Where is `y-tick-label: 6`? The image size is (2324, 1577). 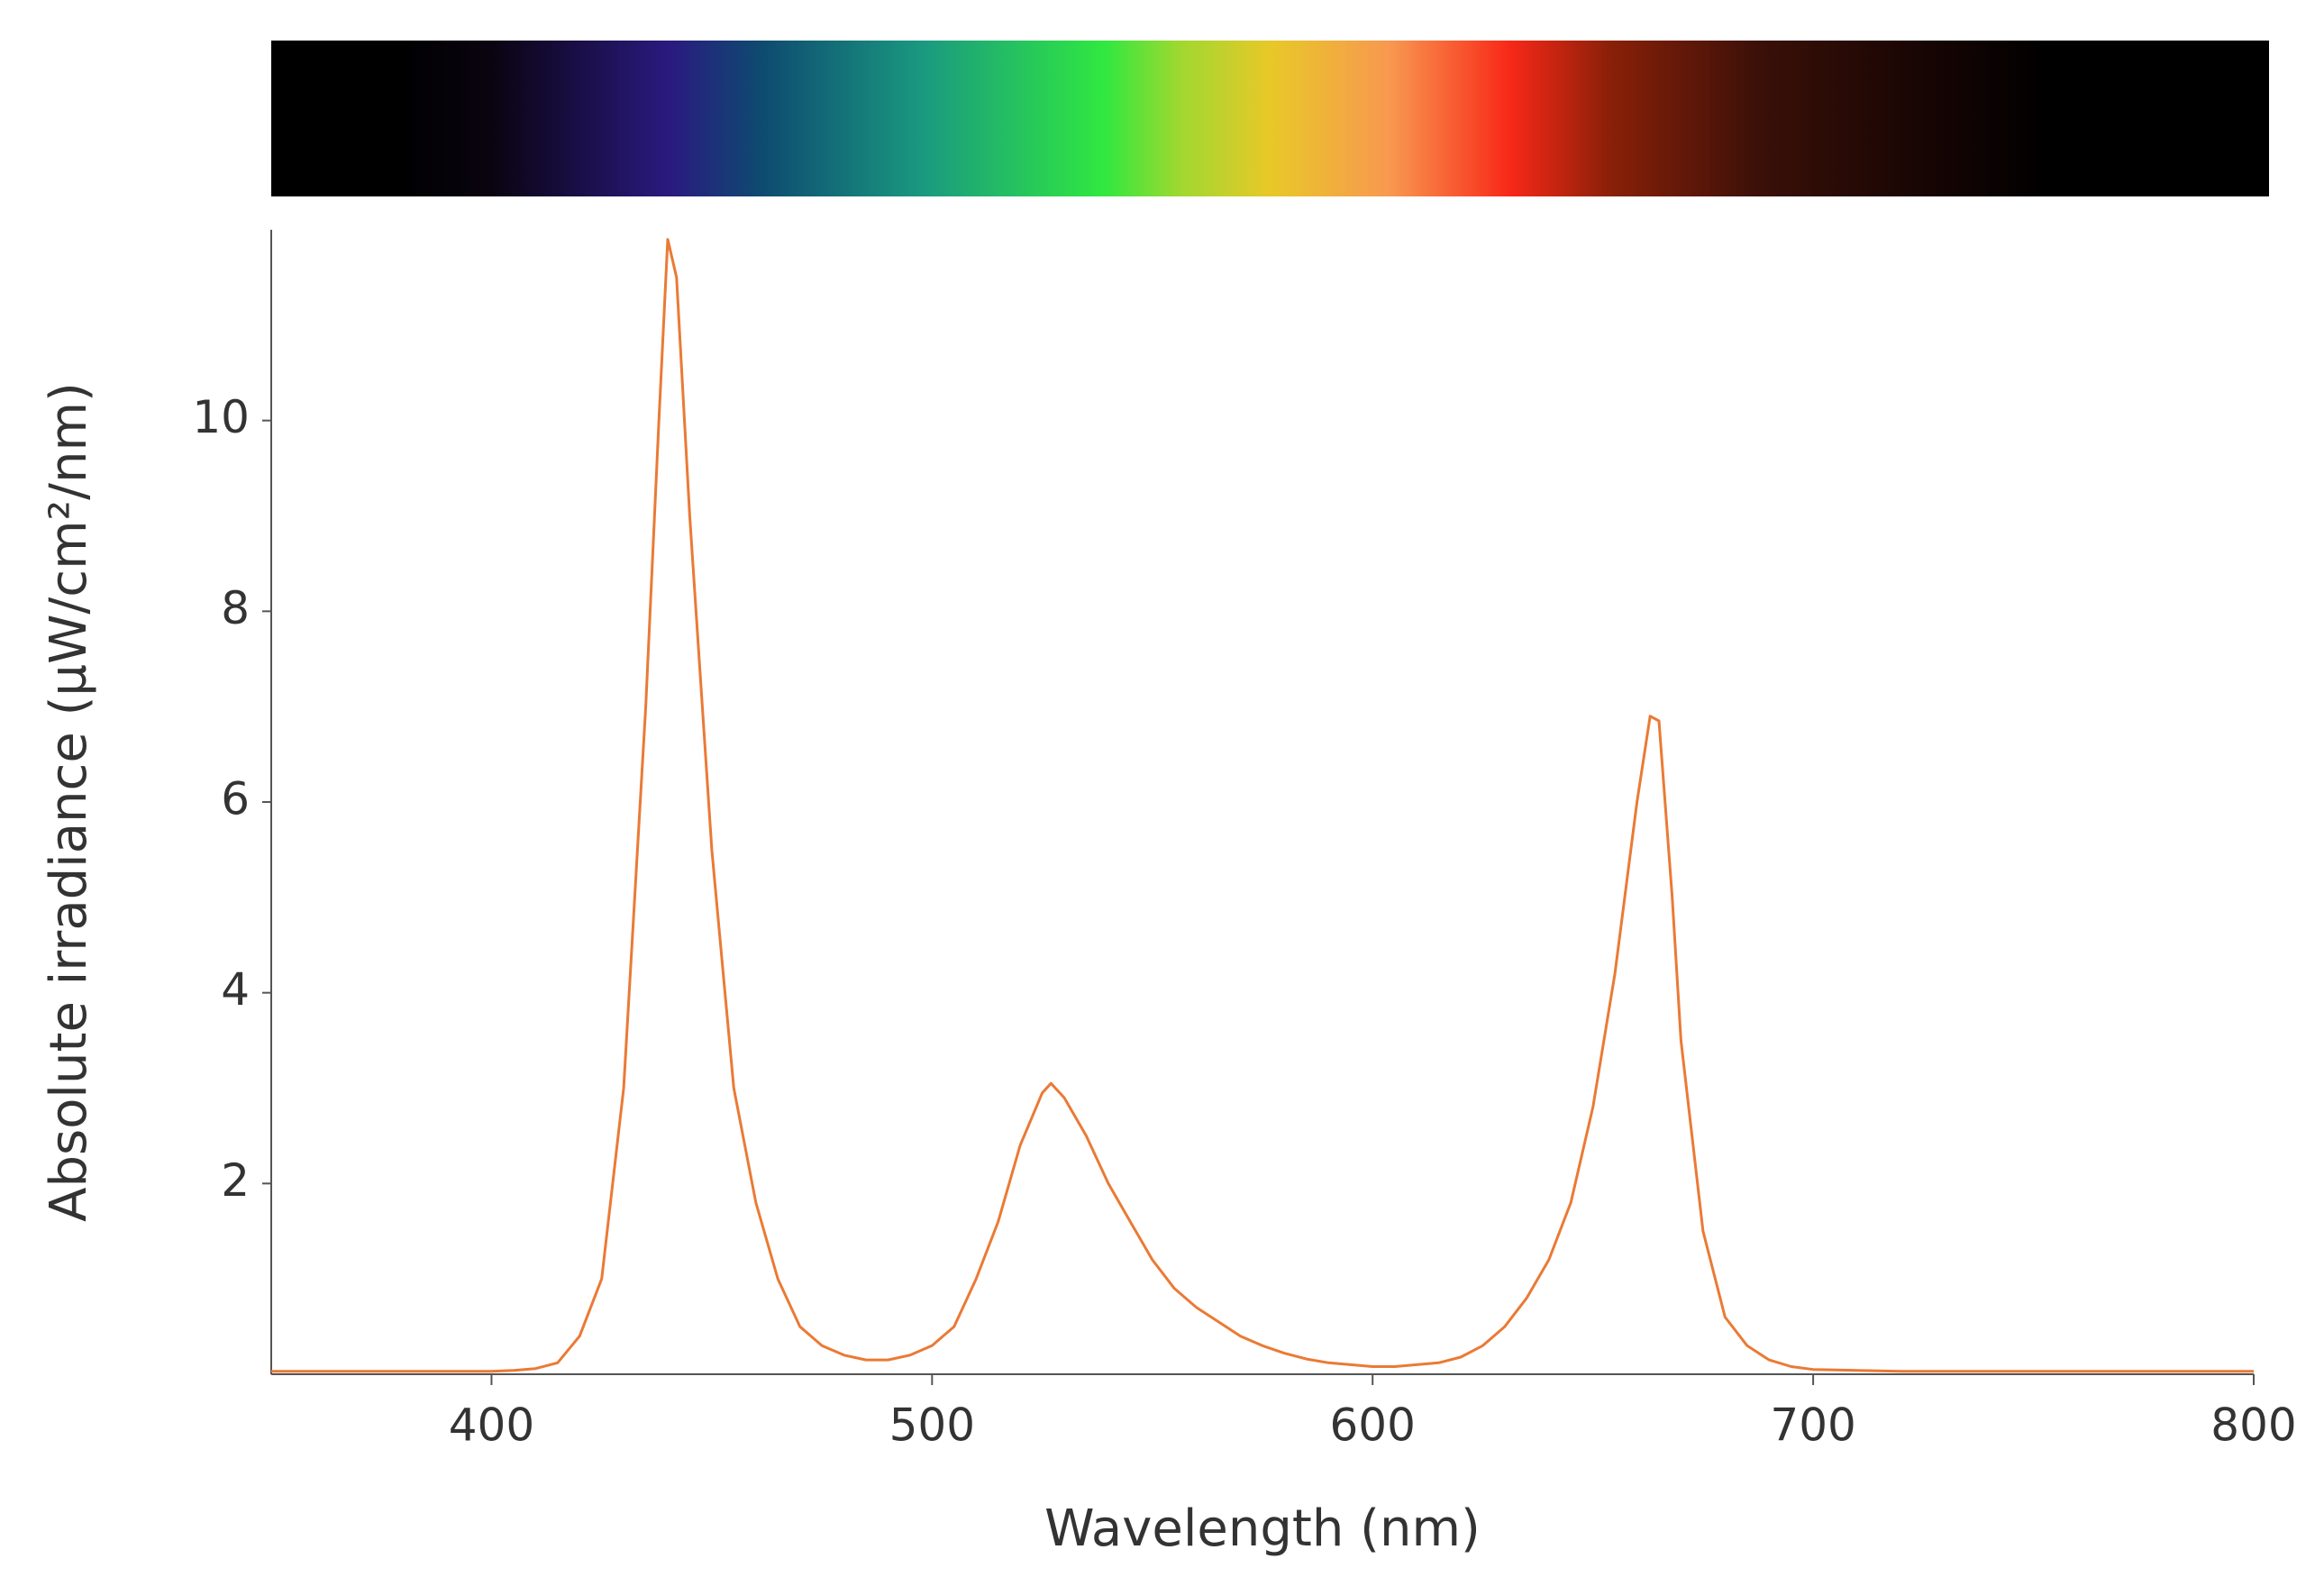
y-tick-label: 6 is located at coordinates (235, 799).